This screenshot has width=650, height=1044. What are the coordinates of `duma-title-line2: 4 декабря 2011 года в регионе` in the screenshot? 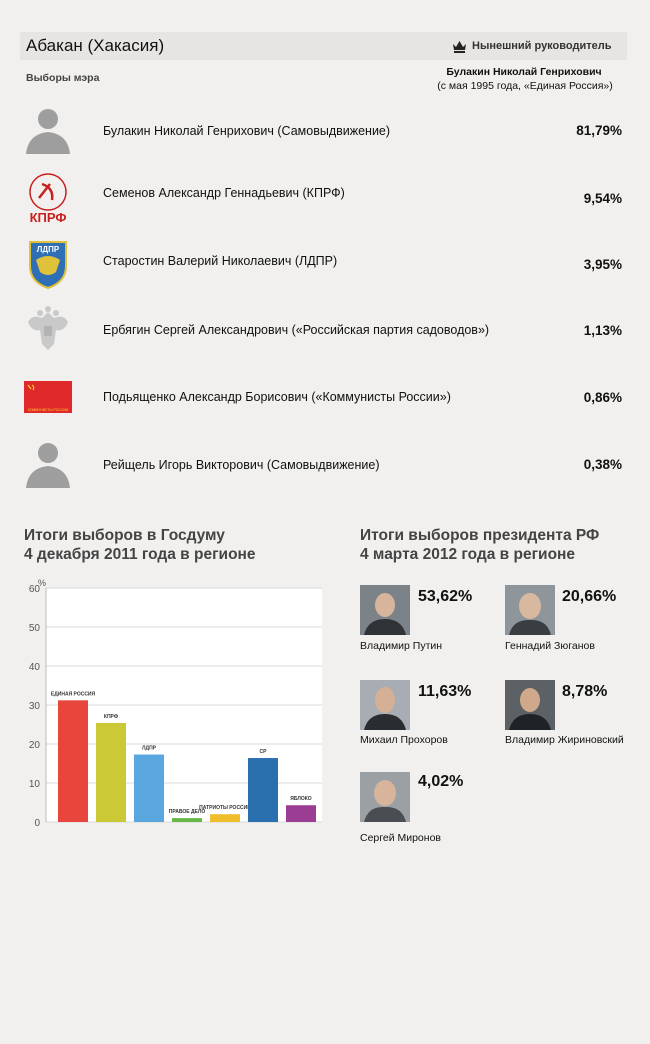 It's located at (140, 554).